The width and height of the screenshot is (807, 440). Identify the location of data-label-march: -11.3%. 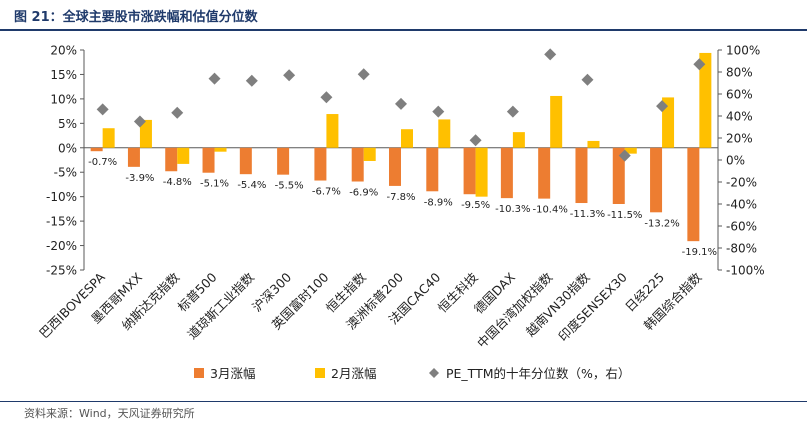
(587, 214).